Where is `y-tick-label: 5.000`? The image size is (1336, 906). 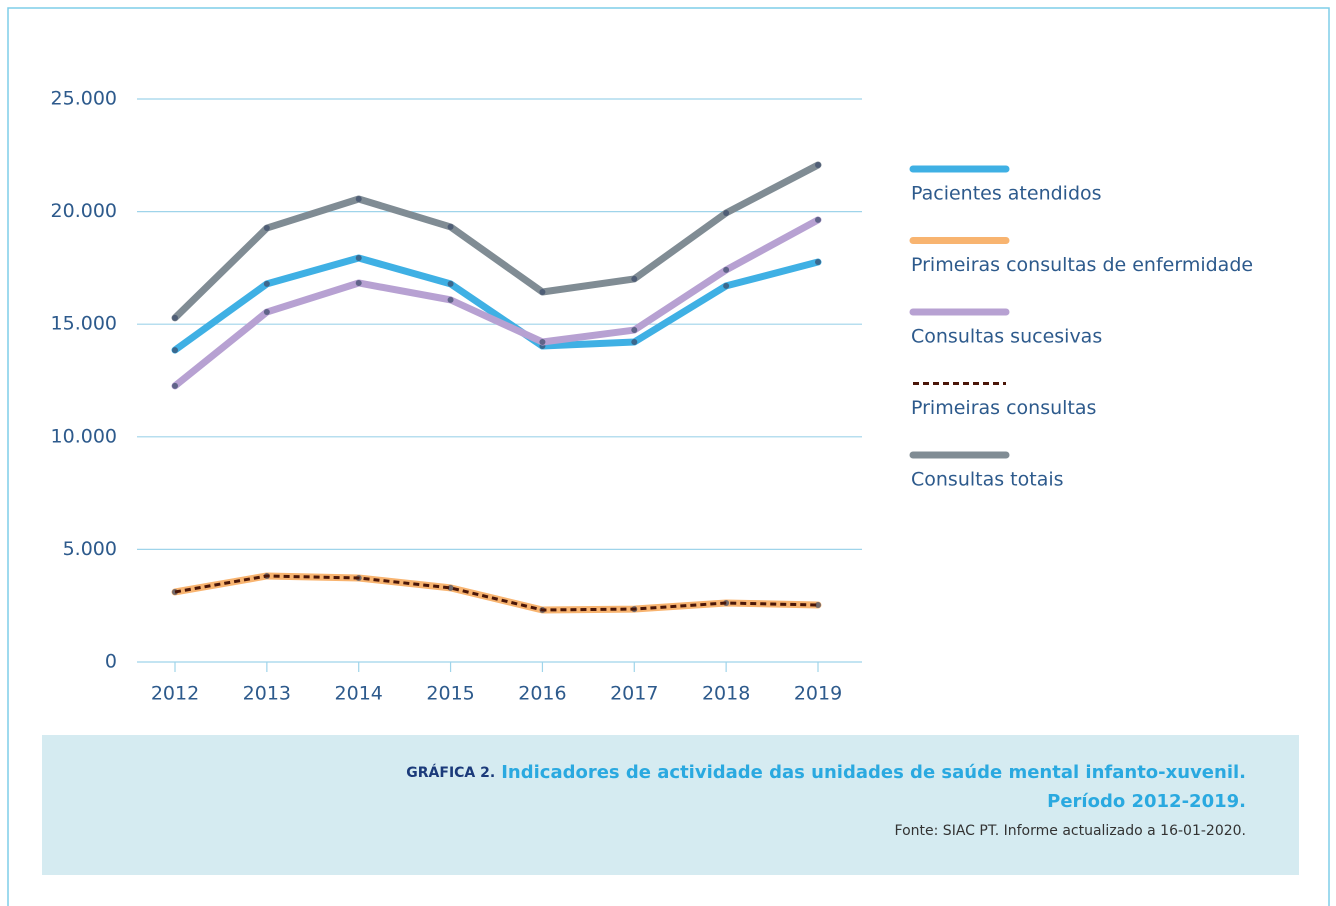 y-tick-label: 5.000 is located at coordinates (90, 549).